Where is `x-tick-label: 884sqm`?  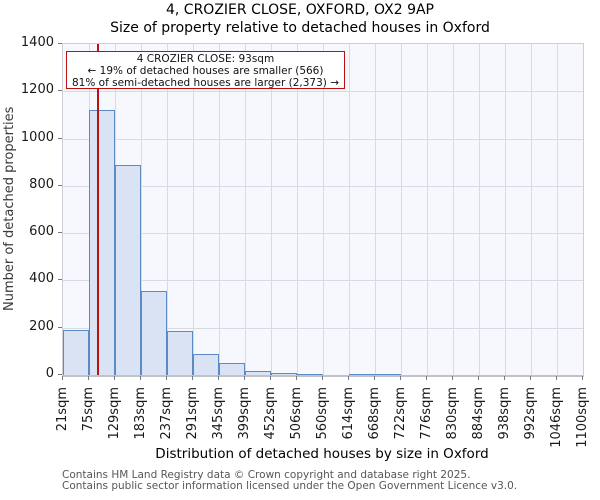 x-tick-label: 884sqm is located at coordinates (478, 413).